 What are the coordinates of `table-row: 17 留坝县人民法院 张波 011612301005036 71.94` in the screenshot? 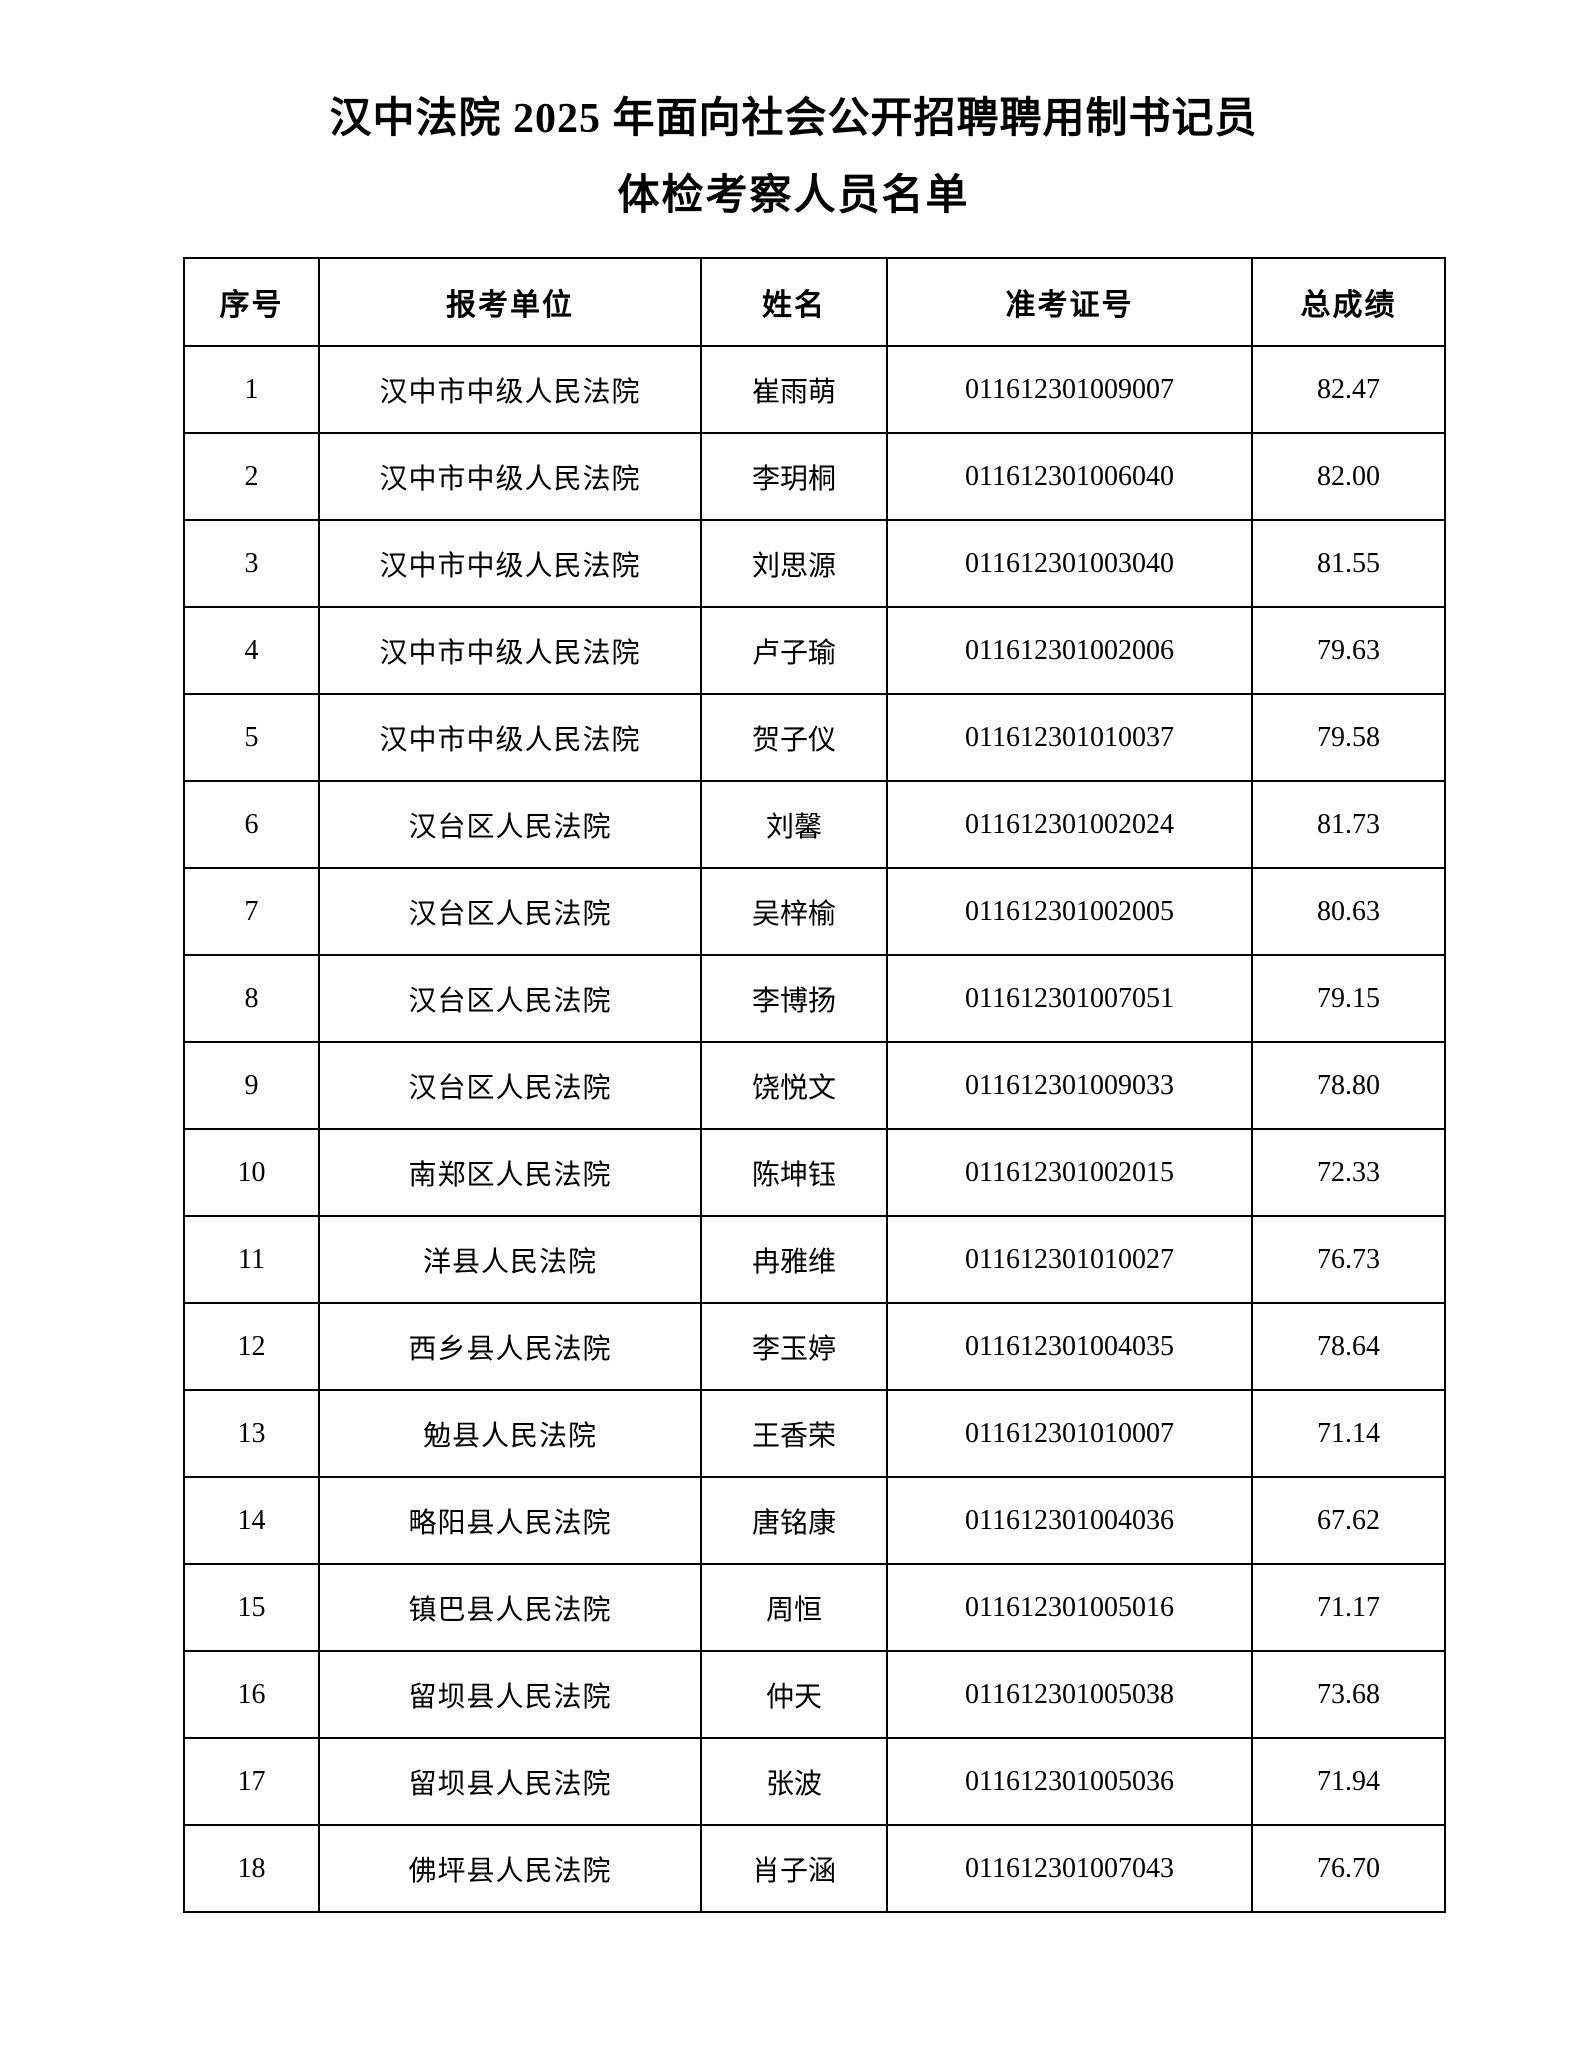 It's located at (814, 1781).